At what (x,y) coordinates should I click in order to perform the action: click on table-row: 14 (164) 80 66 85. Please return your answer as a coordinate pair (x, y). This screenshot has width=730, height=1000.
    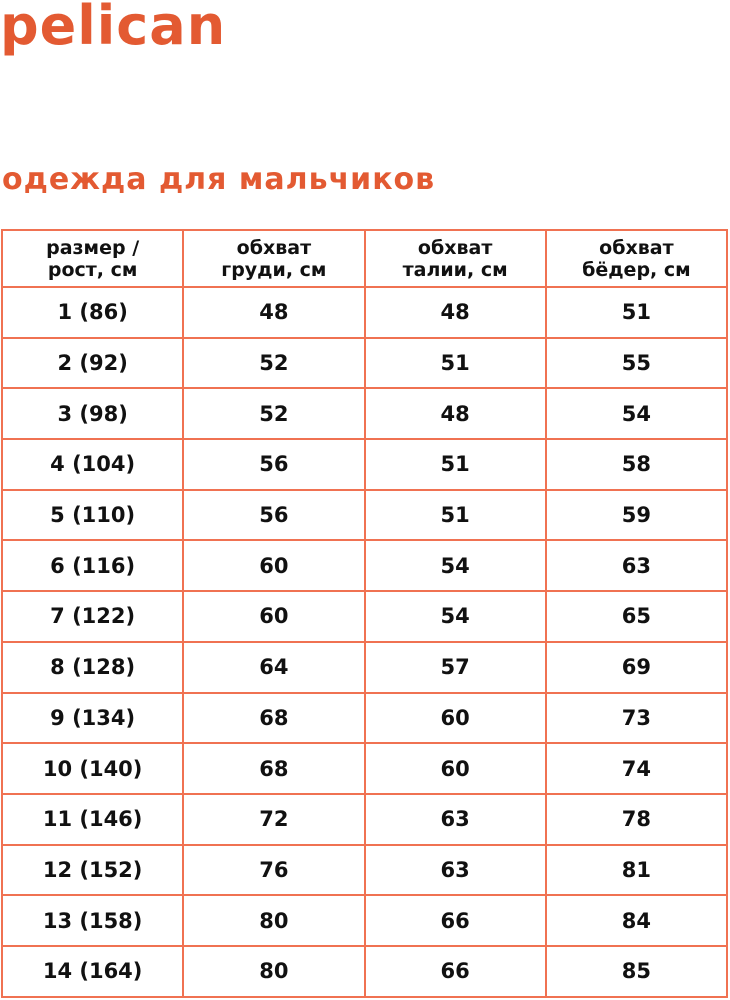
    Looking at the image, I should click on (364, 971).